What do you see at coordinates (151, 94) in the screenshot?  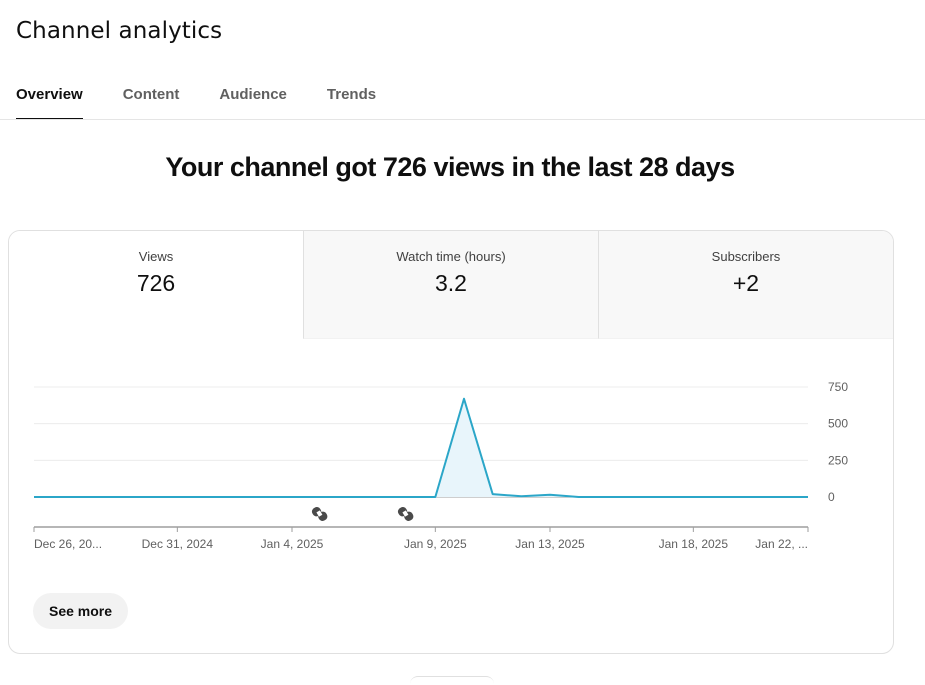 I see `tab-content: Content` at bounding box center [151, 94].